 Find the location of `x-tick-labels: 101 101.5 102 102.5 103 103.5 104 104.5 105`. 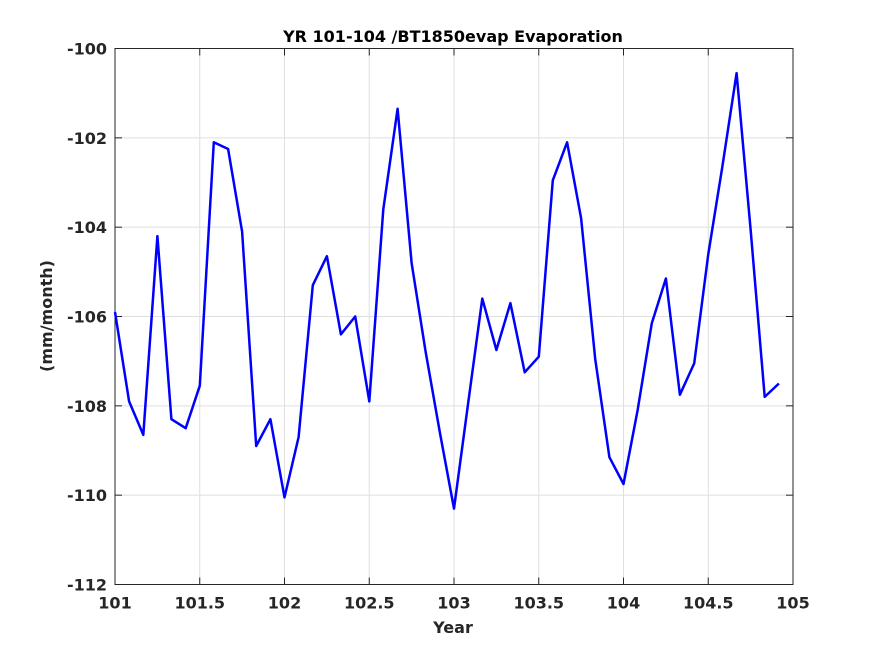

x-tick-labels: 101 101.5 102 102.5 103 103.5 104 104.5 105 is located at coordinates (453, 603).